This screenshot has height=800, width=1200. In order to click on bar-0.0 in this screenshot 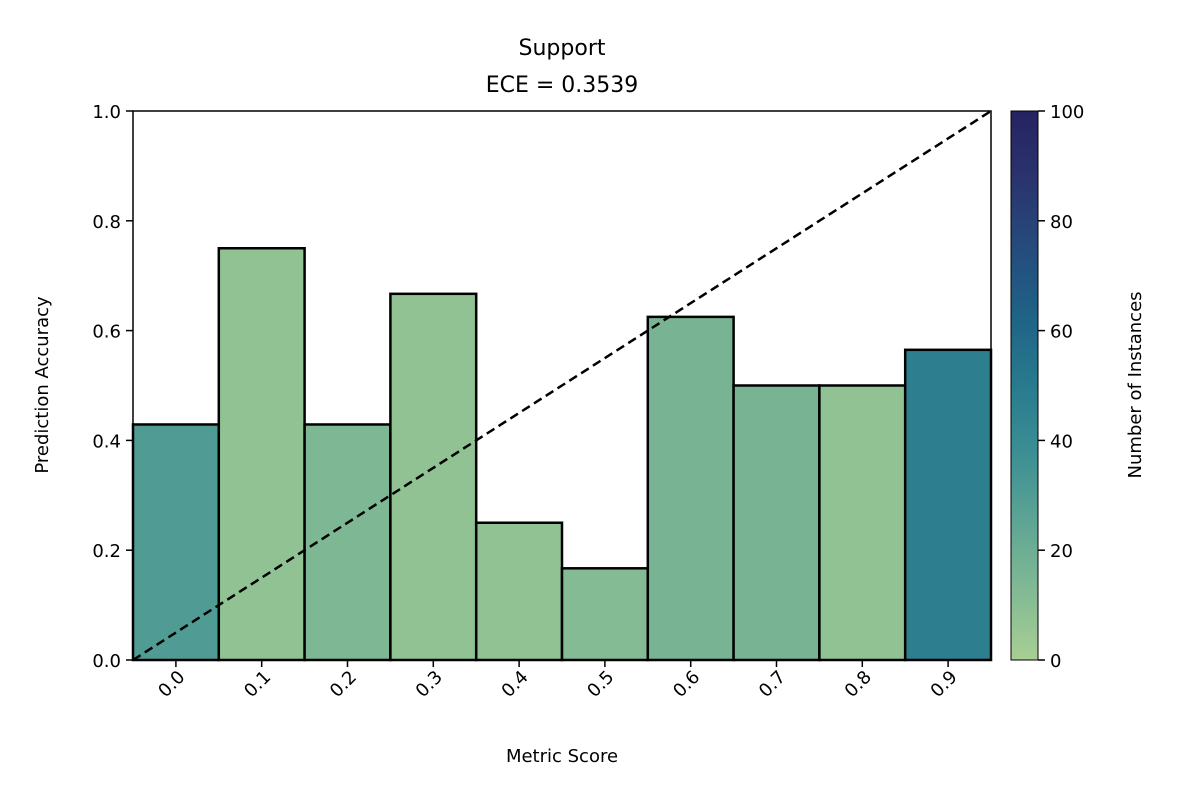, I will do `click(176, 542)`.